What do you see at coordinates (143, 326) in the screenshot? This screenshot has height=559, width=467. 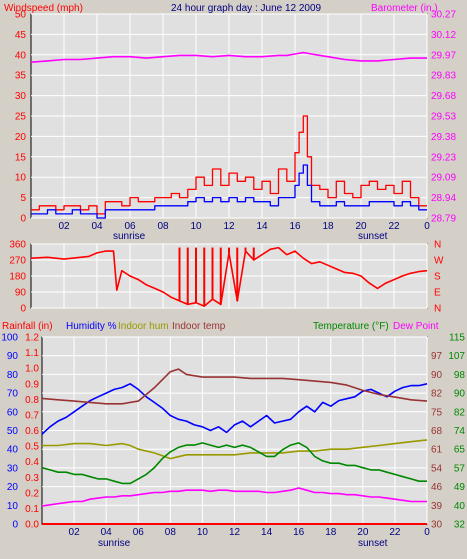 I see `indoor-hum-legend: Indoor hum` at bounding box center [143, 326].